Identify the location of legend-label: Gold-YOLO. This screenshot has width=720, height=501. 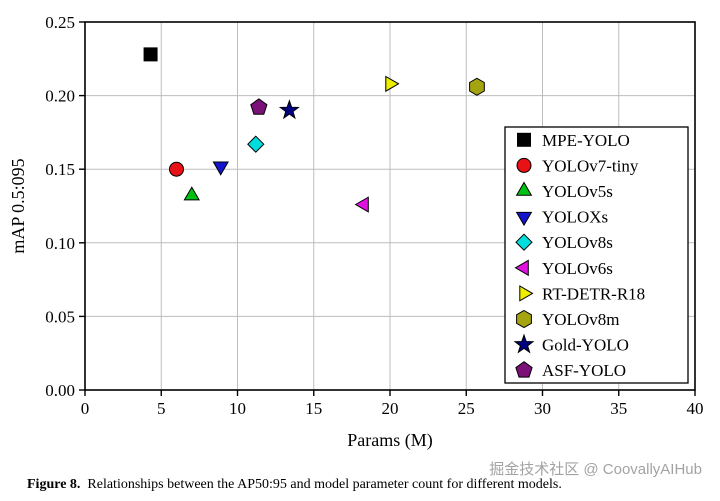
(585, 345).